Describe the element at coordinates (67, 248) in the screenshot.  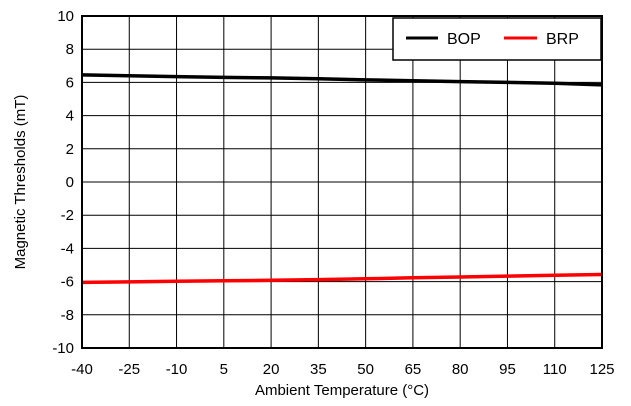
I see `y-tick-label: -4` at that location.